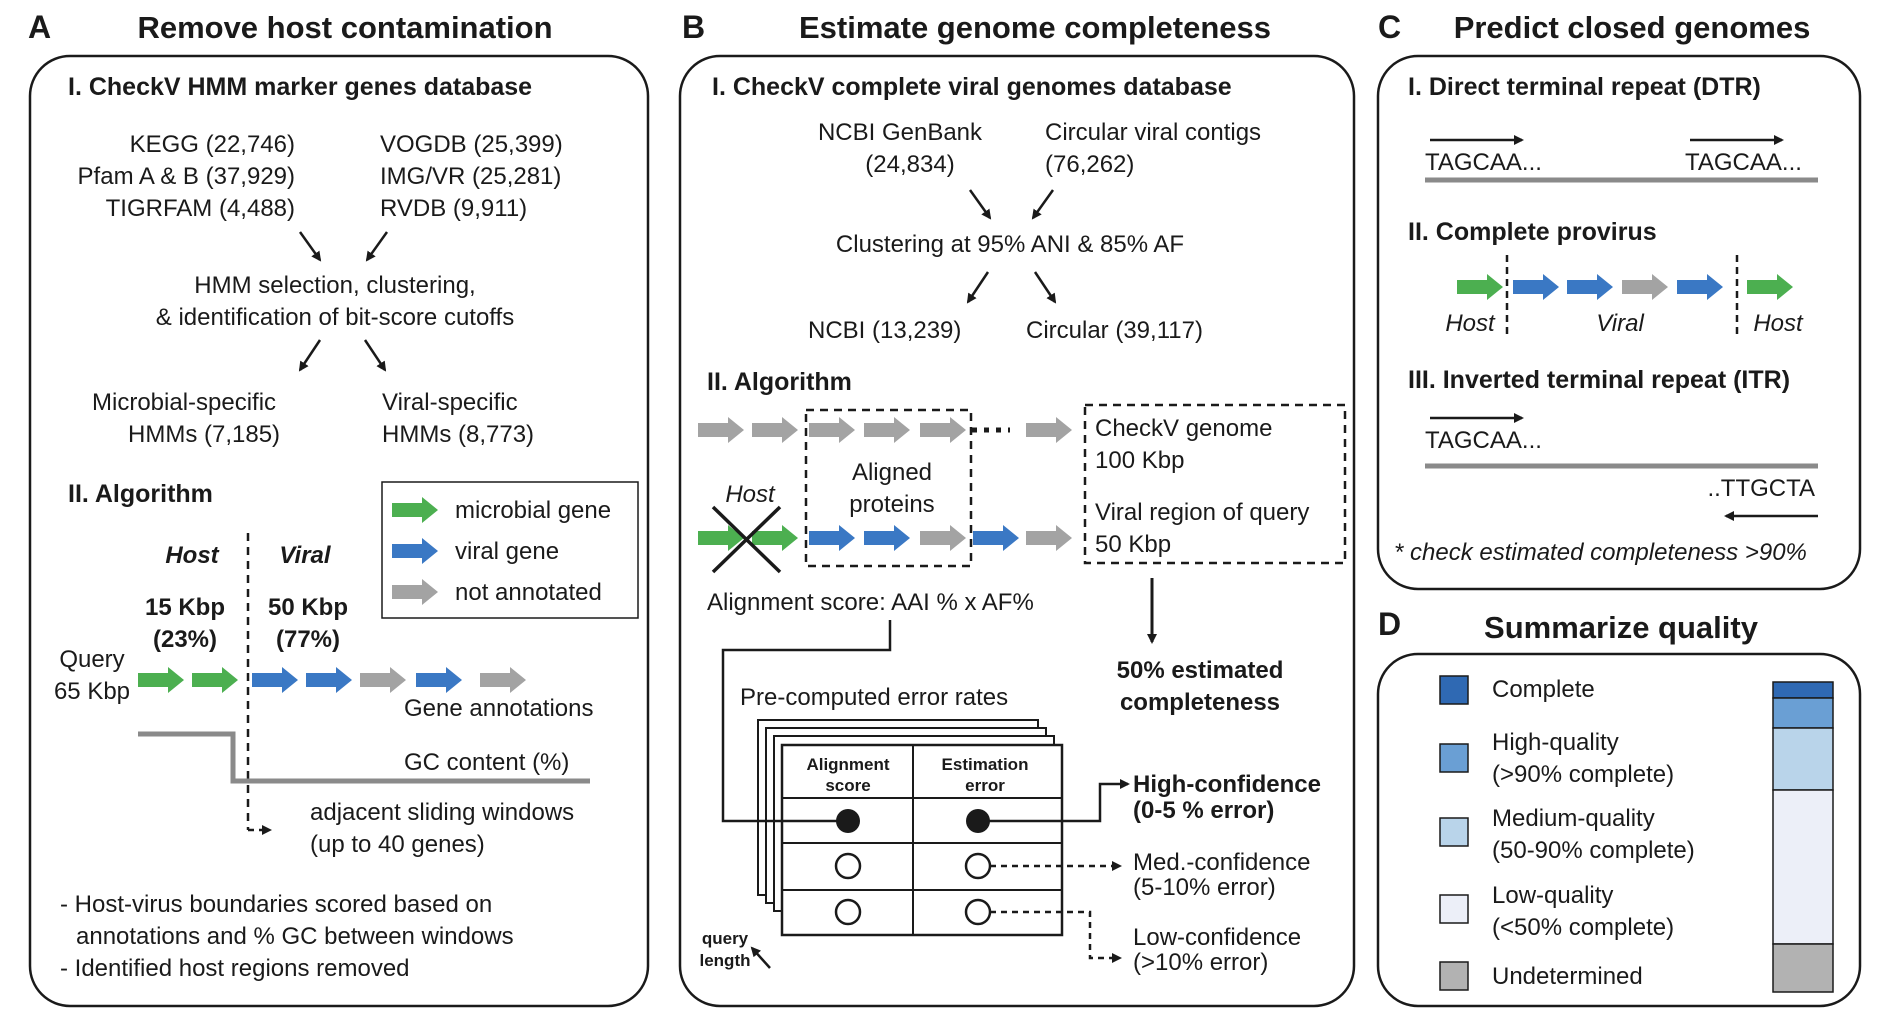  Describe the element at coordinates (760, 957) in the screenshot. I see `query-length-arrow` at that location.